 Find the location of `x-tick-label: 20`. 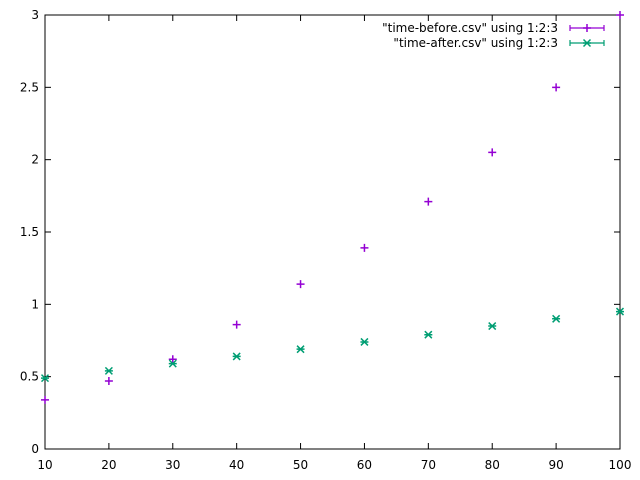

x-tick-label: 20 is located at coordinates (108, 465).